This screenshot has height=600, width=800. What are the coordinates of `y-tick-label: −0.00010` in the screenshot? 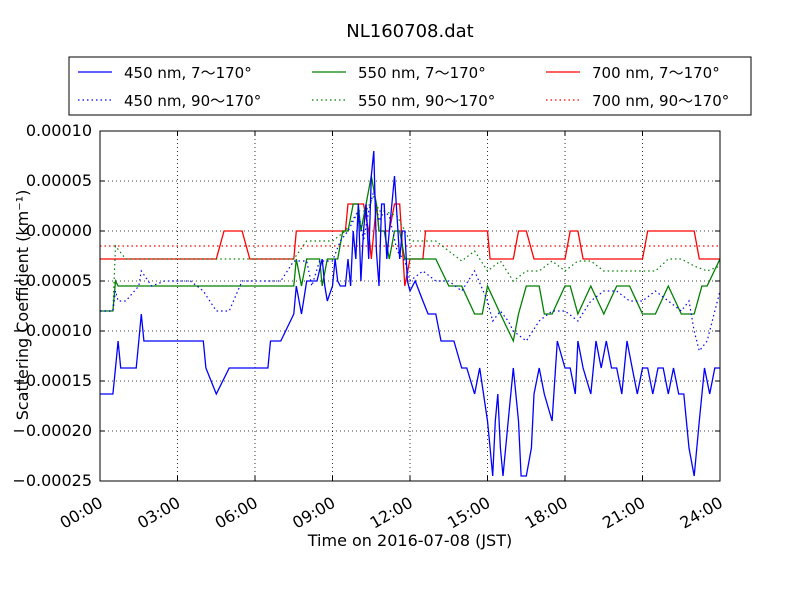 It's located at (52, 330).